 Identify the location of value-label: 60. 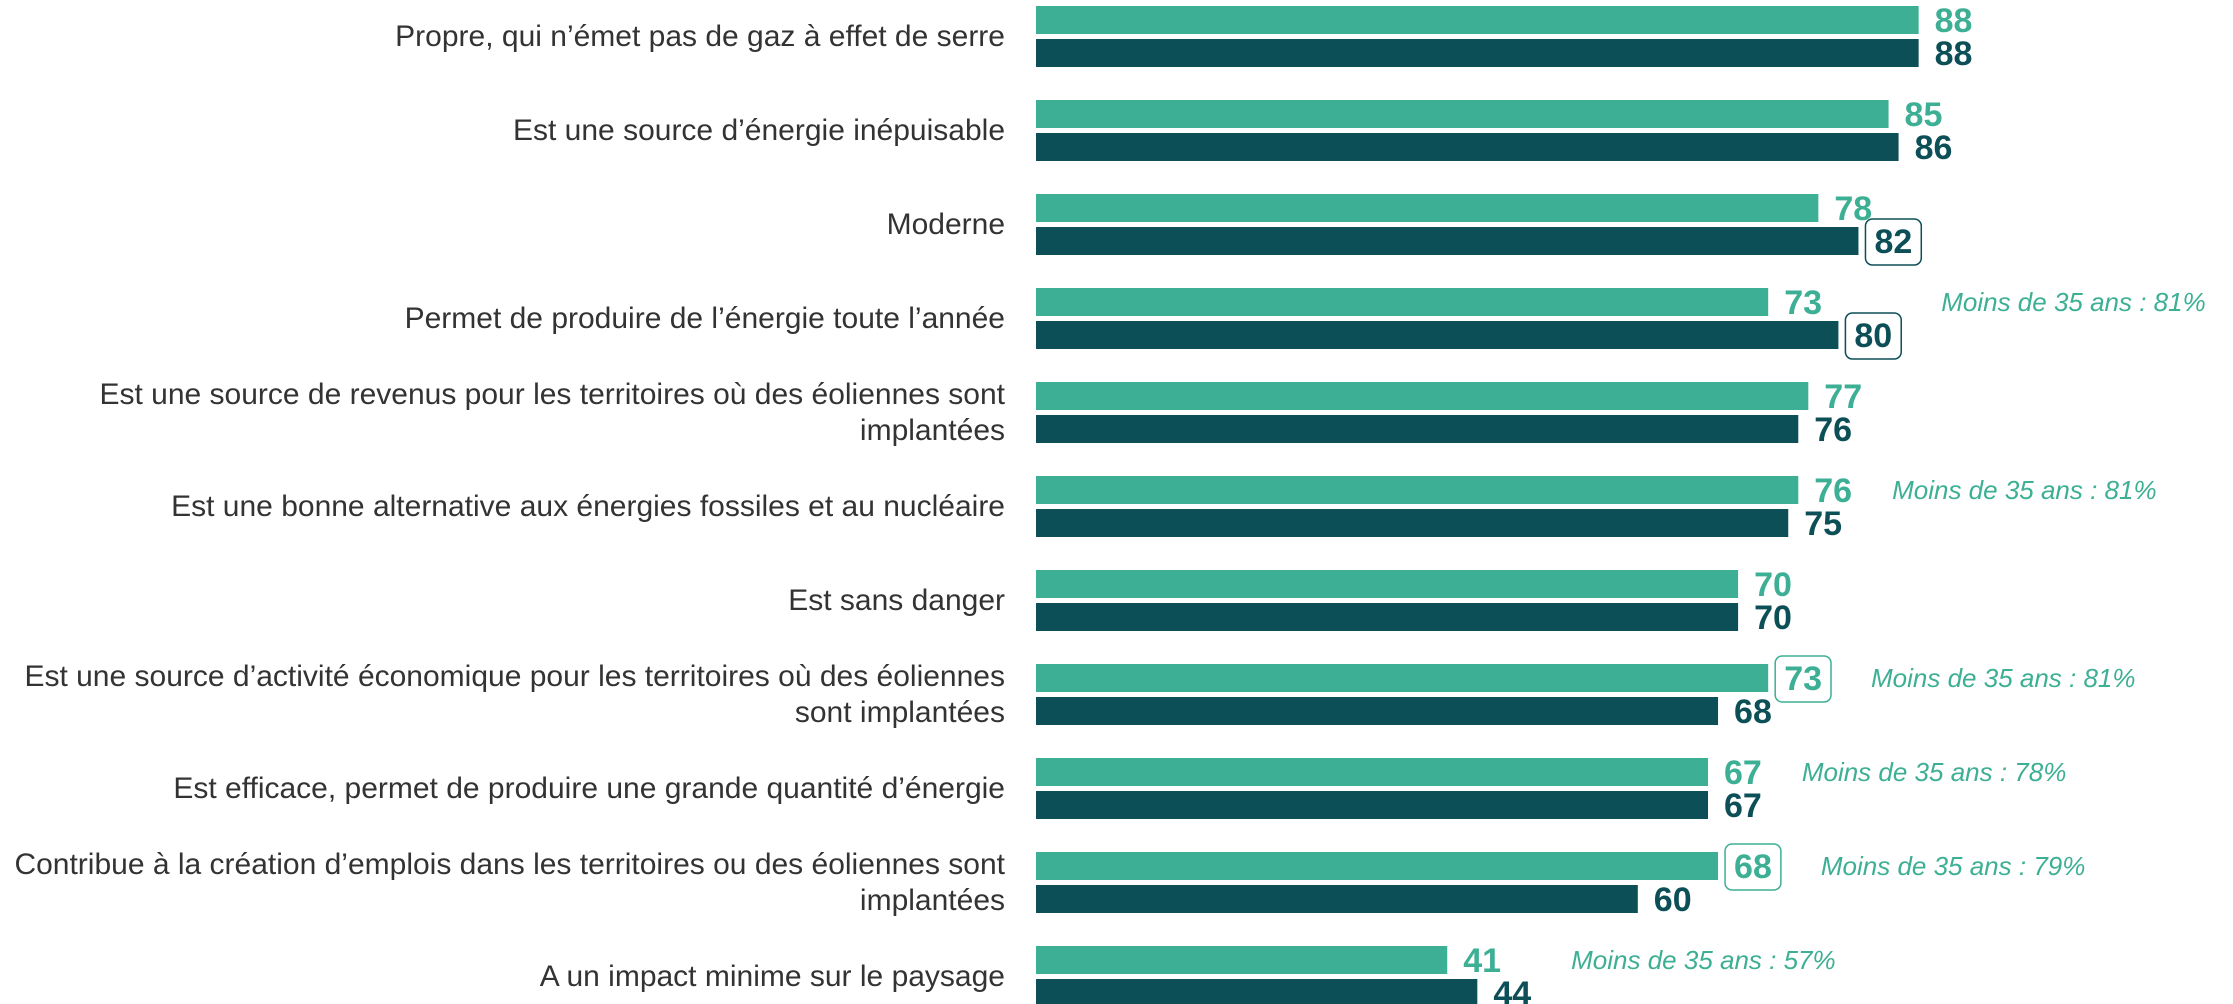
(1673, 900).